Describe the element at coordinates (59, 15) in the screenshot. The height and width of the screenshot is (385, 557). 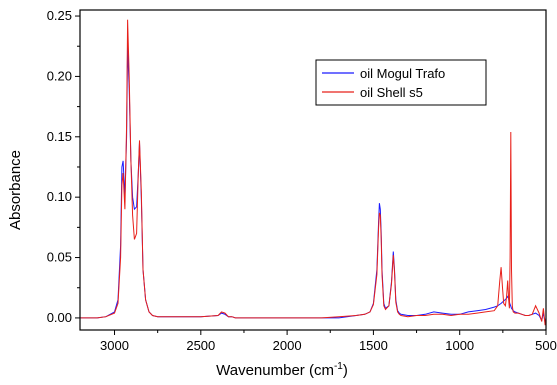
I see `y-tick-label: 0.25` at that location.